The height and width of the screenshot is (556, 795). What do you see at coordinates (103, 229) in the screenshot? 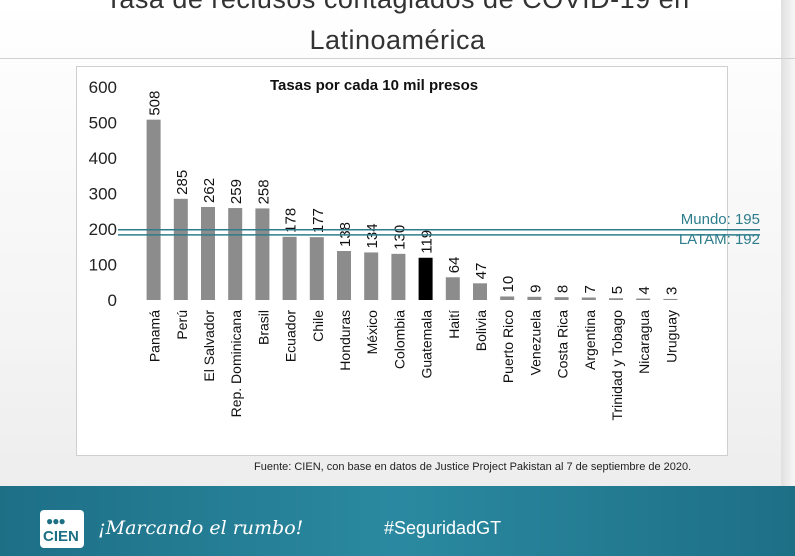
I see `y-tick-label: 200` at bounding box center [103, 229].